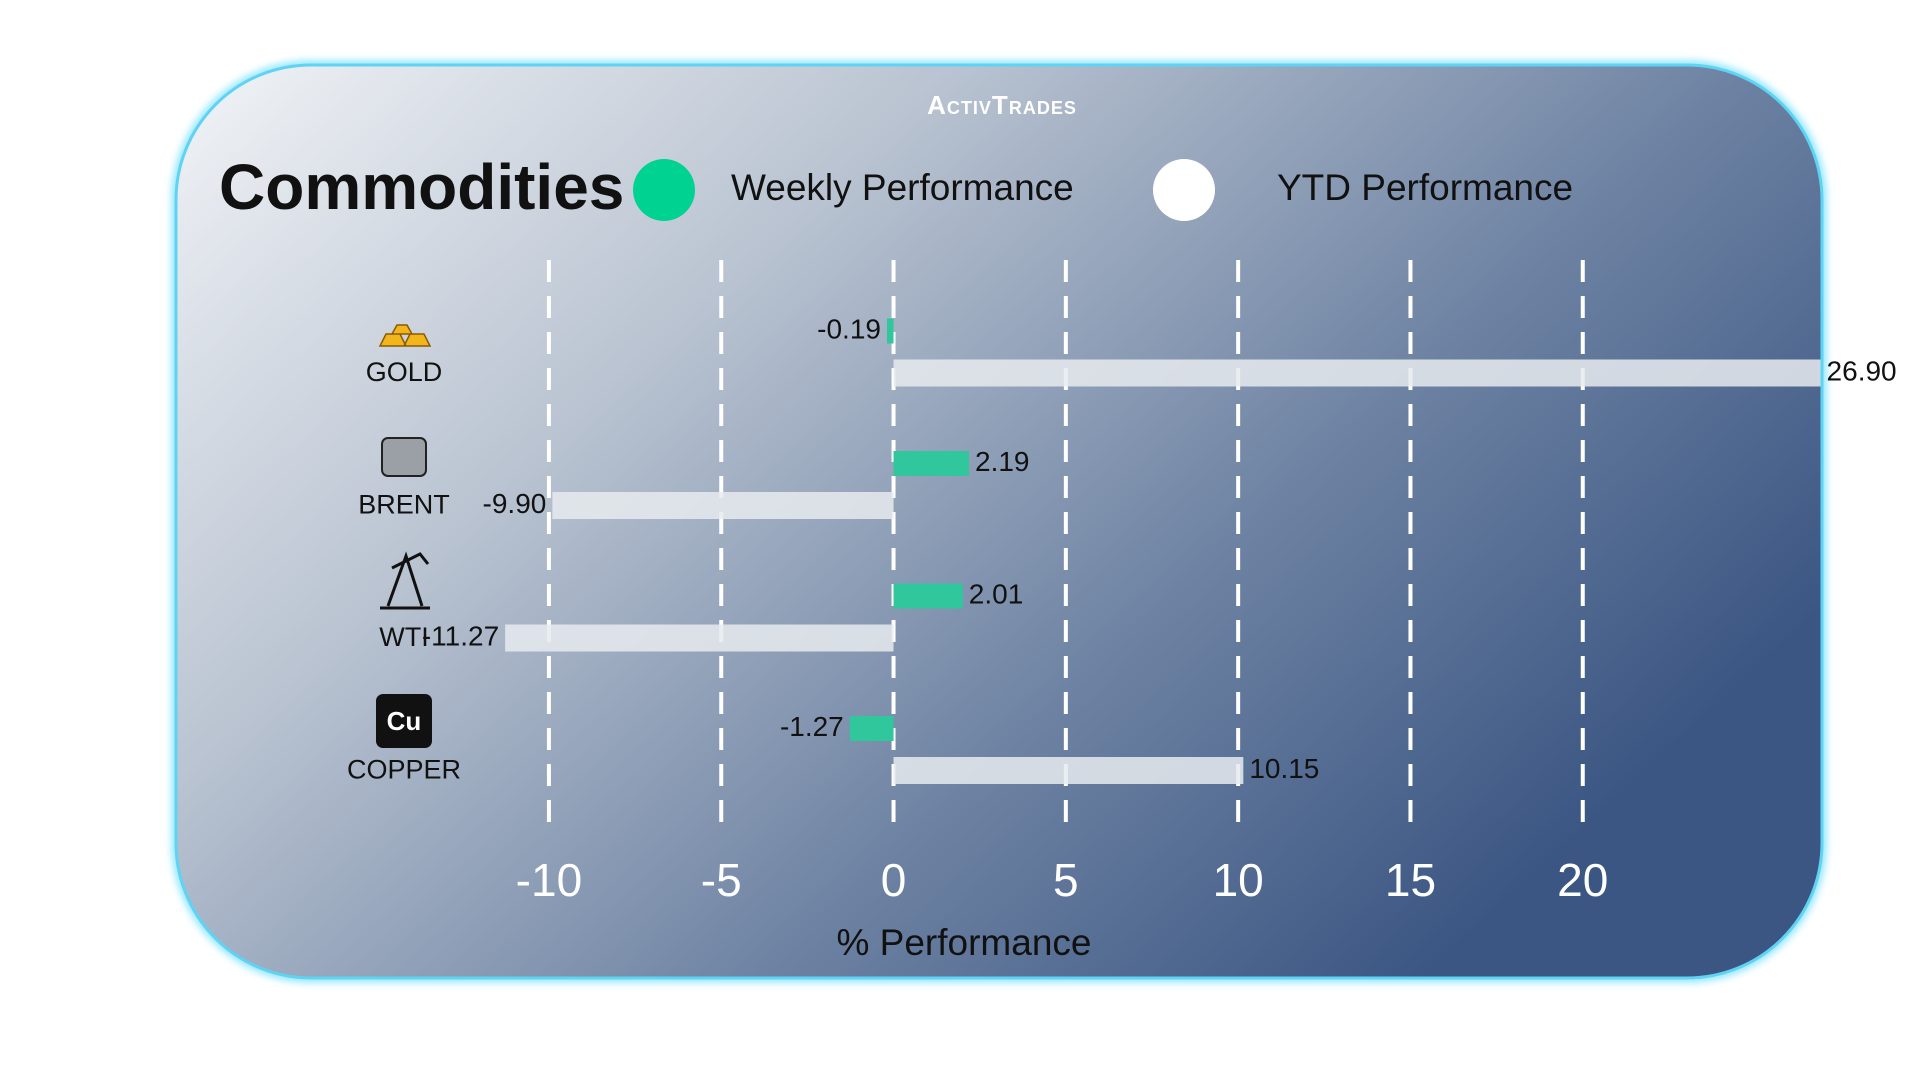  What do you see at coordinates (421, 187) in the screenshot?
I see `chart-title: Commodities` at bounding box center [421, 187].